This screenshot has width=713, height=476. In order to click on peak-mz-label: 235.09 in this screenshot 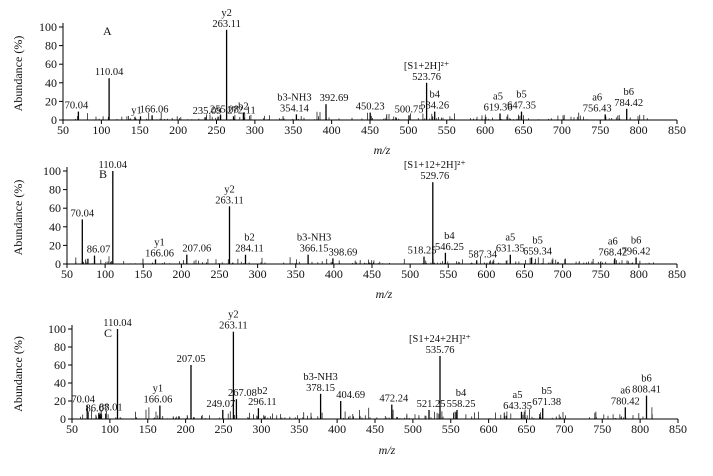, I will do `click(207, 111)`.